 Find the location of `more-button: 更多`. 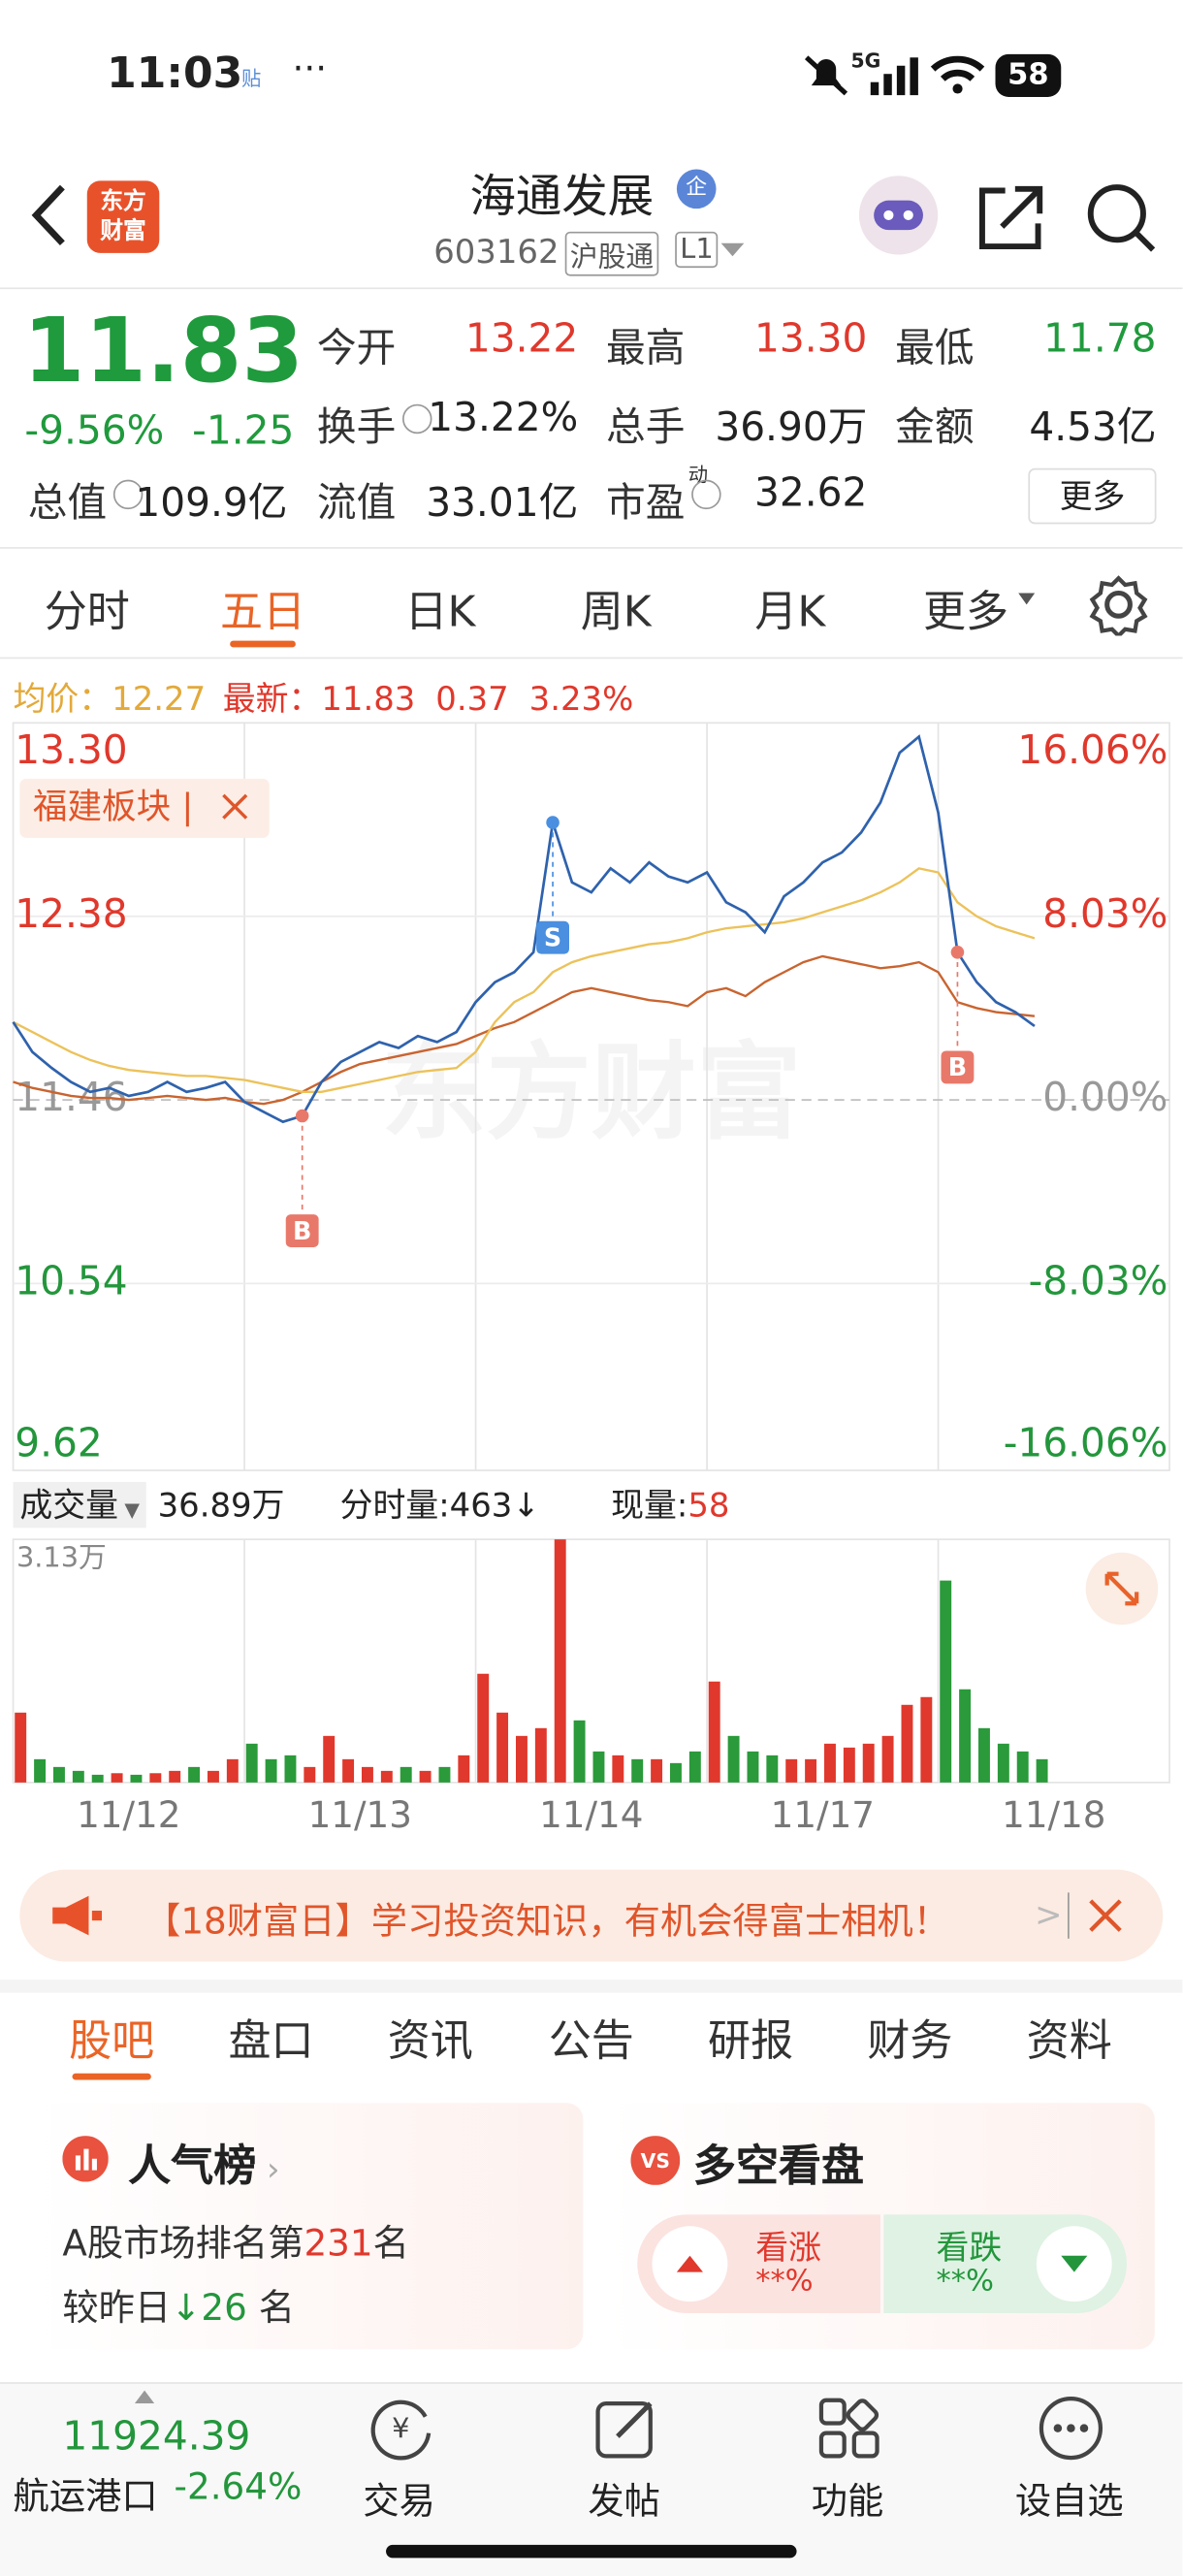

more-button: 更多 is located at coordinates (1092, 496).